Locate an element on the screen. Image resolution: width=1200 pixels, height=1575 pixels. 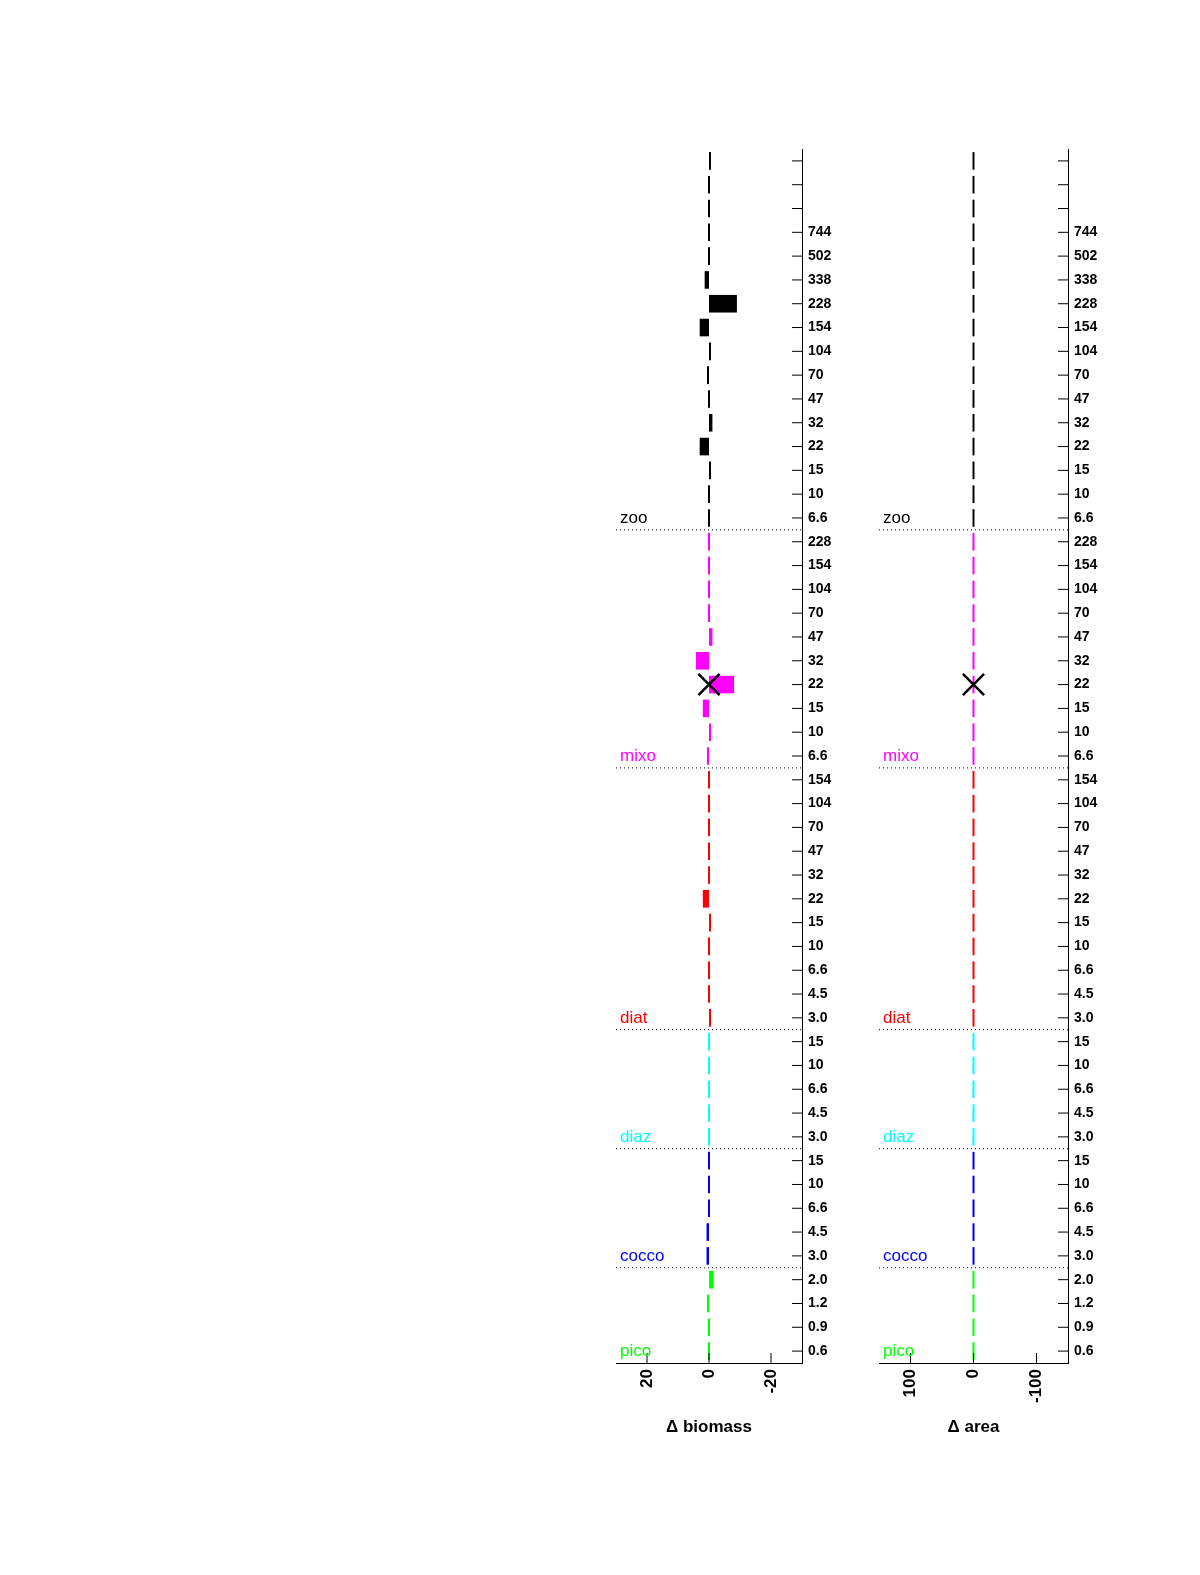
x-tick-label: -20 is located at coordinates (770, 1381).